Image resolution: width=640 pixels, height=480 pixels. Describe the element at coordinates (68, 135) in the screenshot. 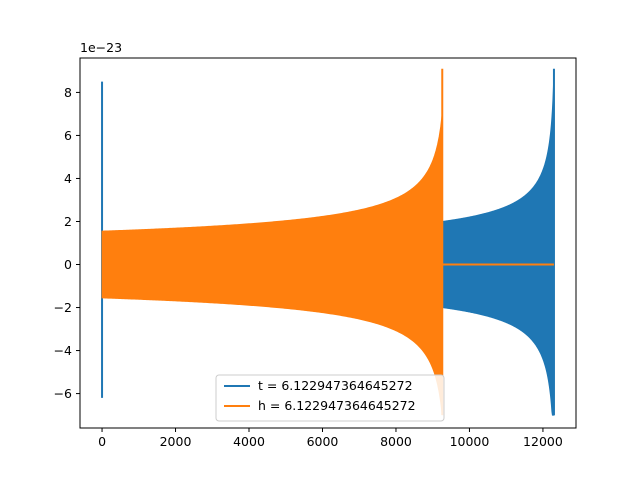

I see `y-tick-label: 6` at that location.